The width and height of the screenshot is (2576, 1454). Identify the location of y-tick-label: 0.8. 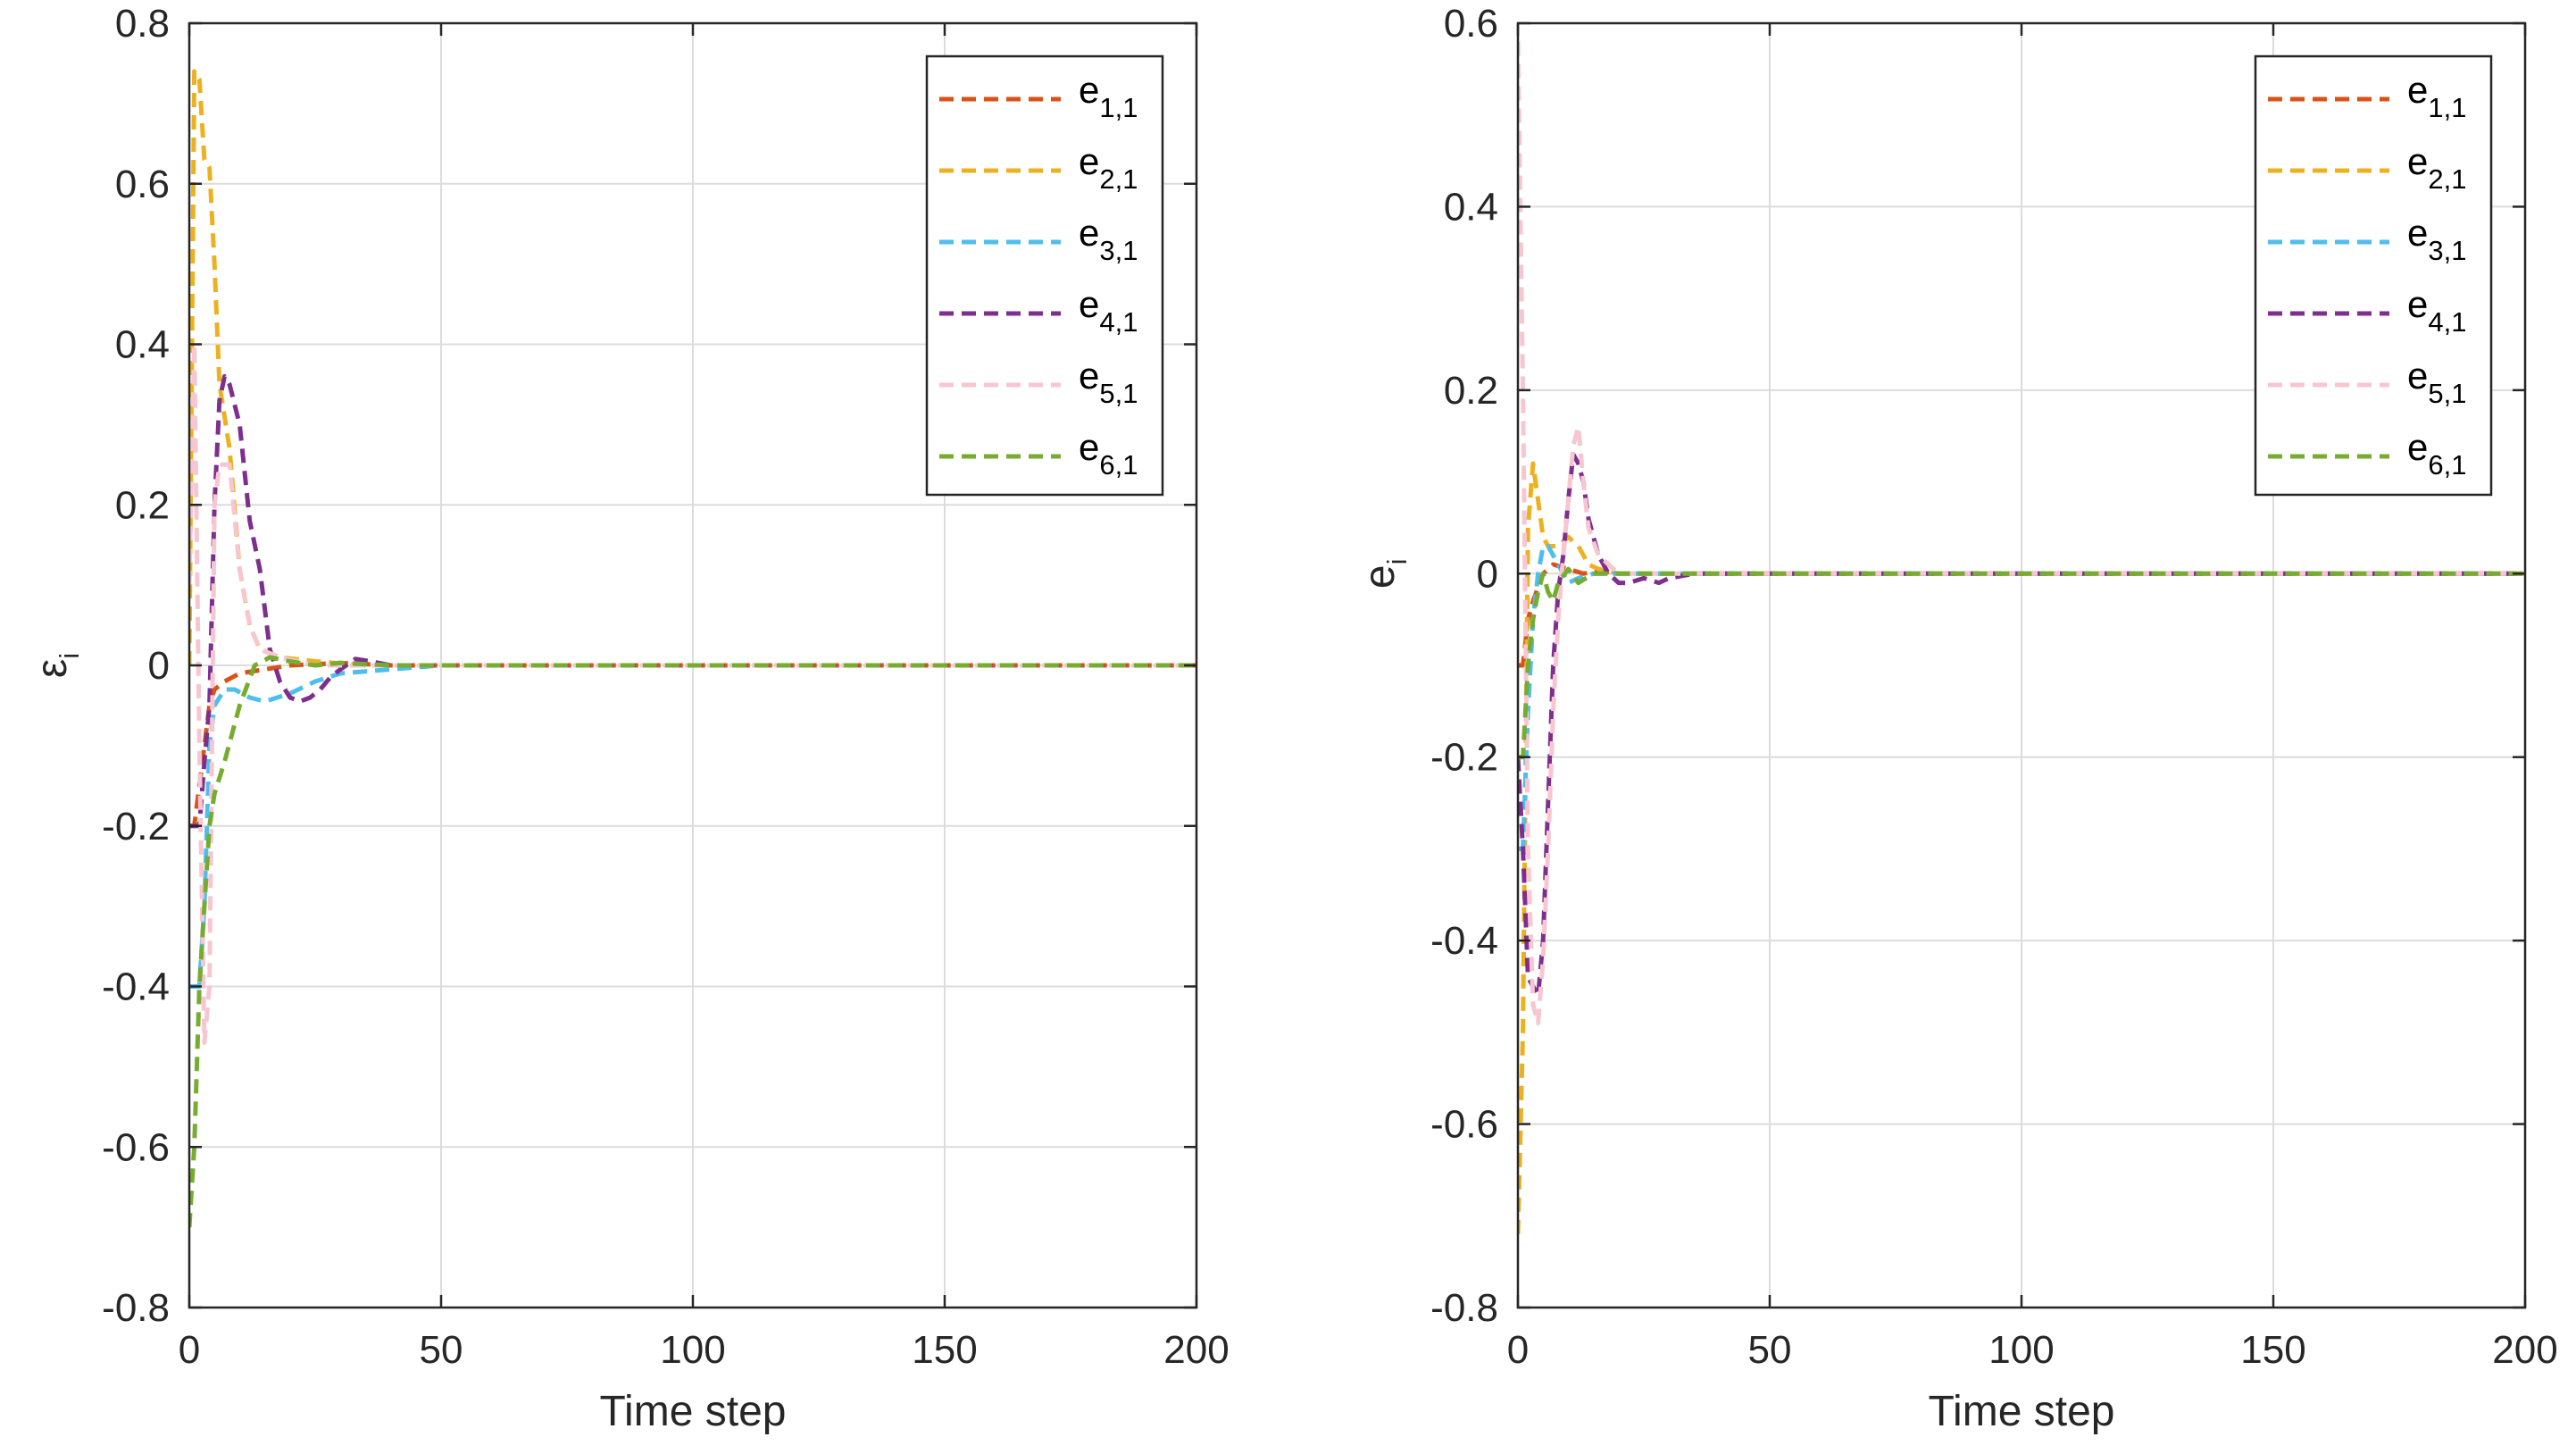
(142, 24).